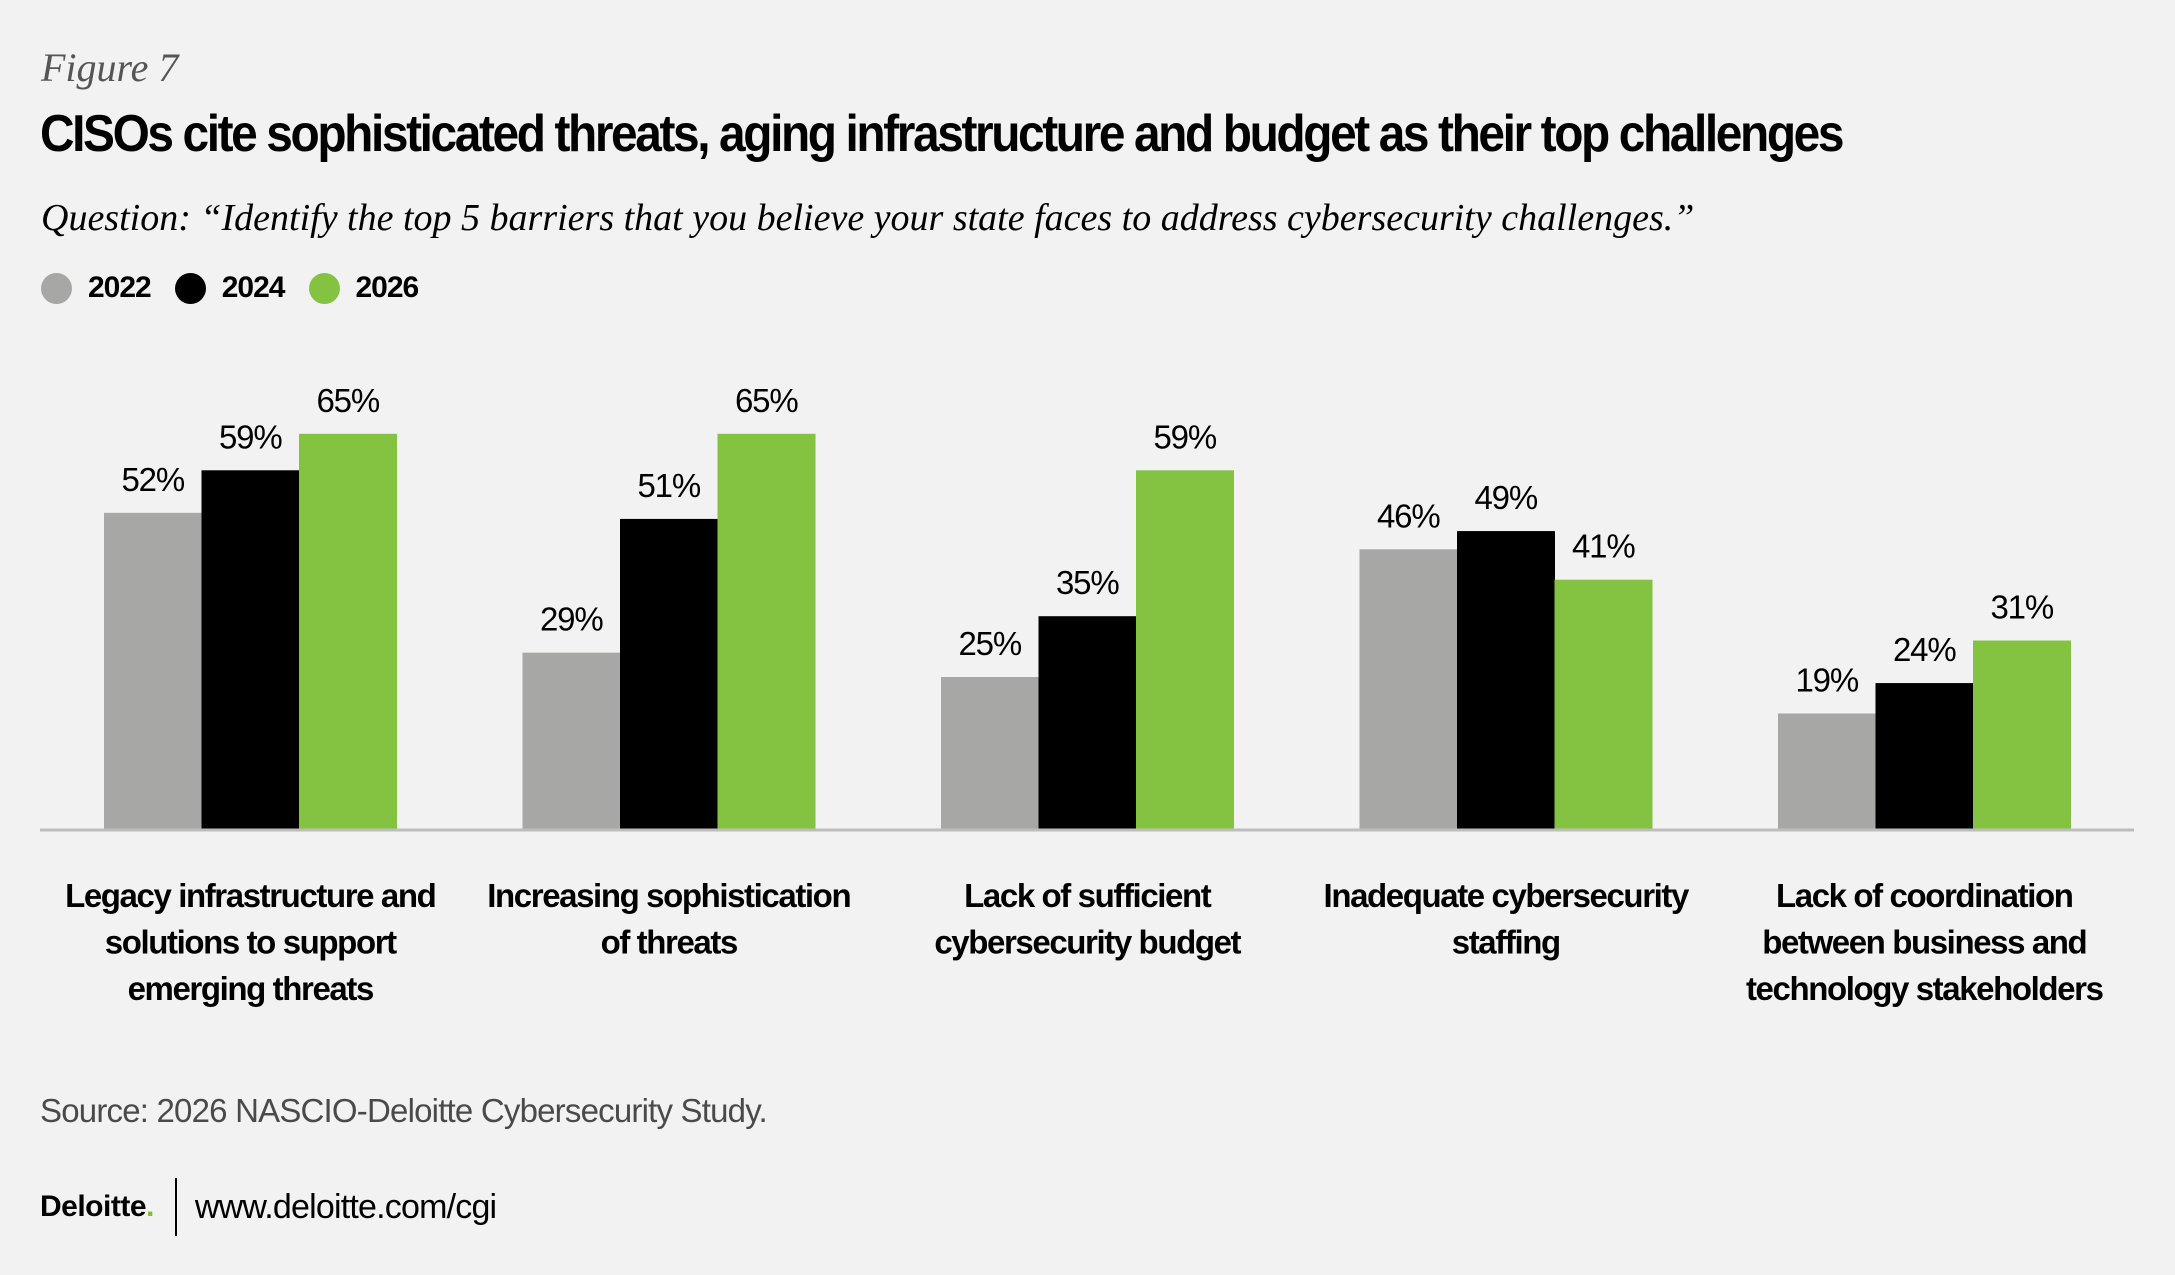  I want to click on category-label-line: solutions to support, so click(251, 942).